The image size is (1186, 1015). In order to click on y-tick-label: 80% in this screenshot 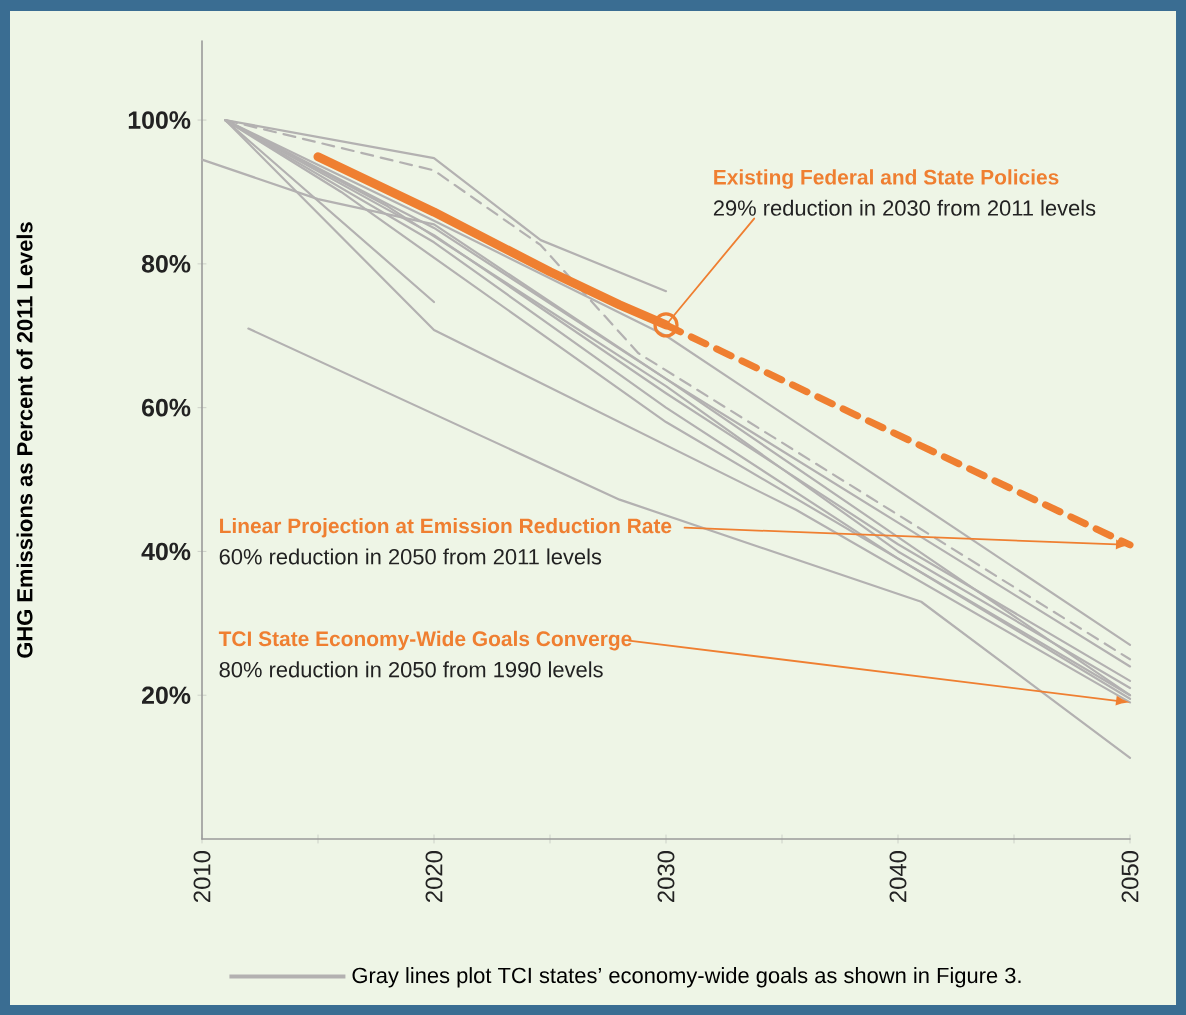, I will do `click(166, 264)`.